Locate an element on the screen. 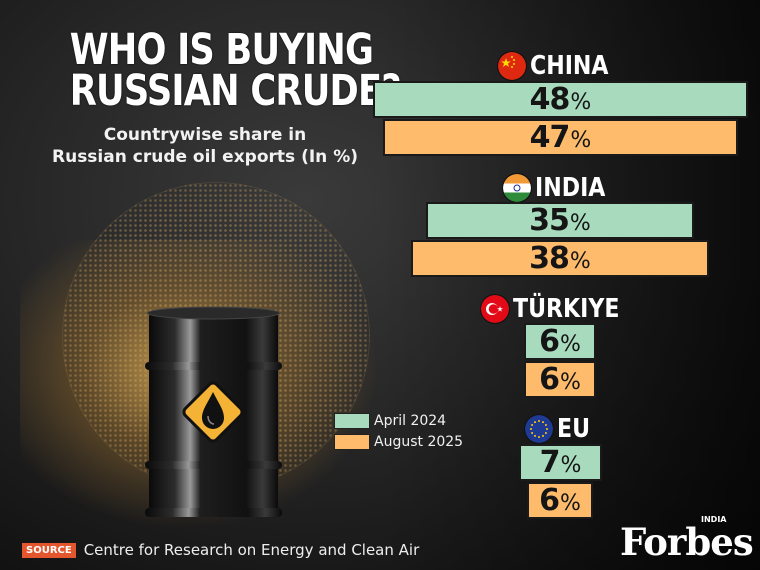  bar-turkiye-april-2024: 6% is located at coordinates (560, 341).